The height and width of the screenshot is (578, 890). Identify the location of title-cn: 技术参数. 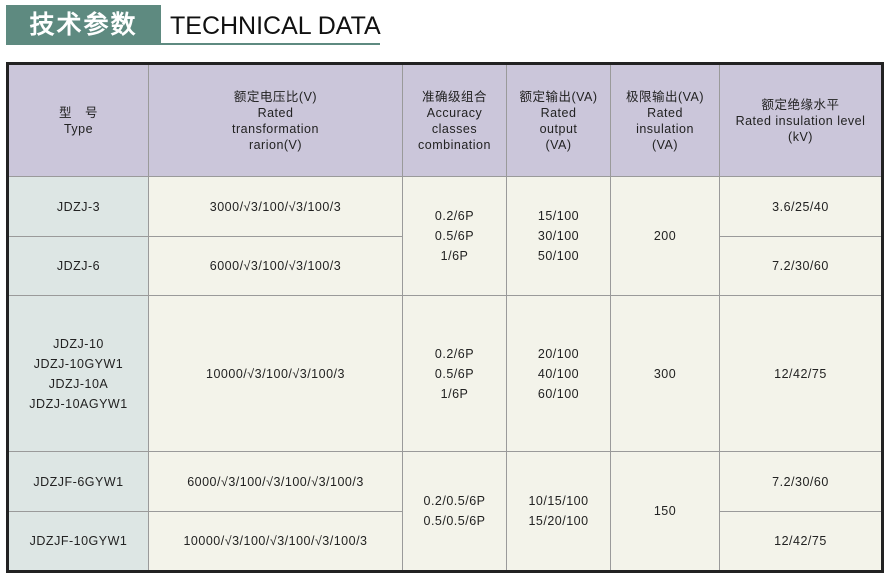
(83, 25).